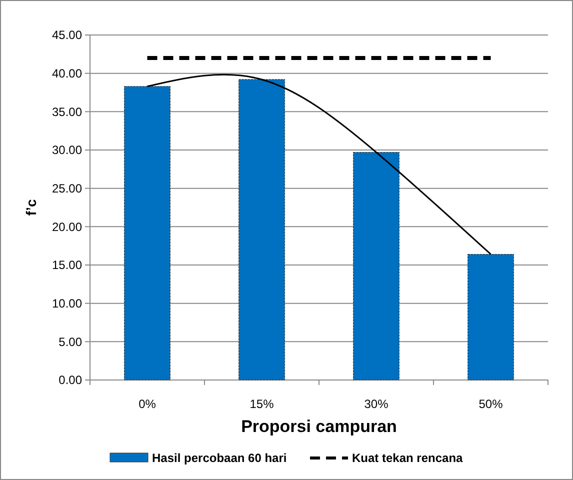  I want to click on x-tick-label: 30%, so click(376, 404).